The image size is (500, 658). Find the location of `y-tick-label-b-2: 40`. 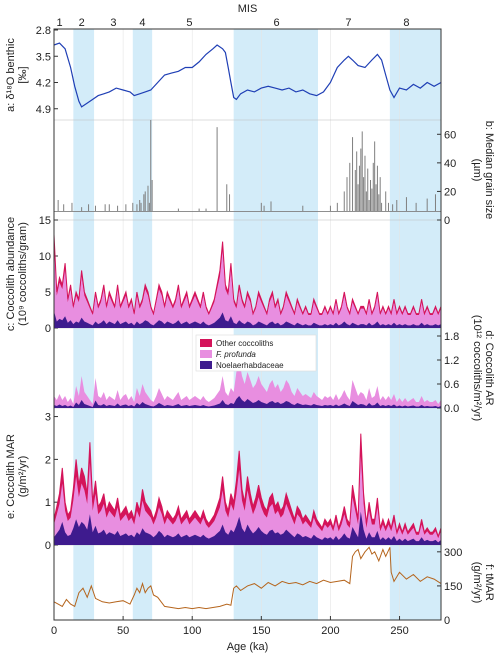

y-tick-label-b-2: 40 is located at coordinates (450, 164).